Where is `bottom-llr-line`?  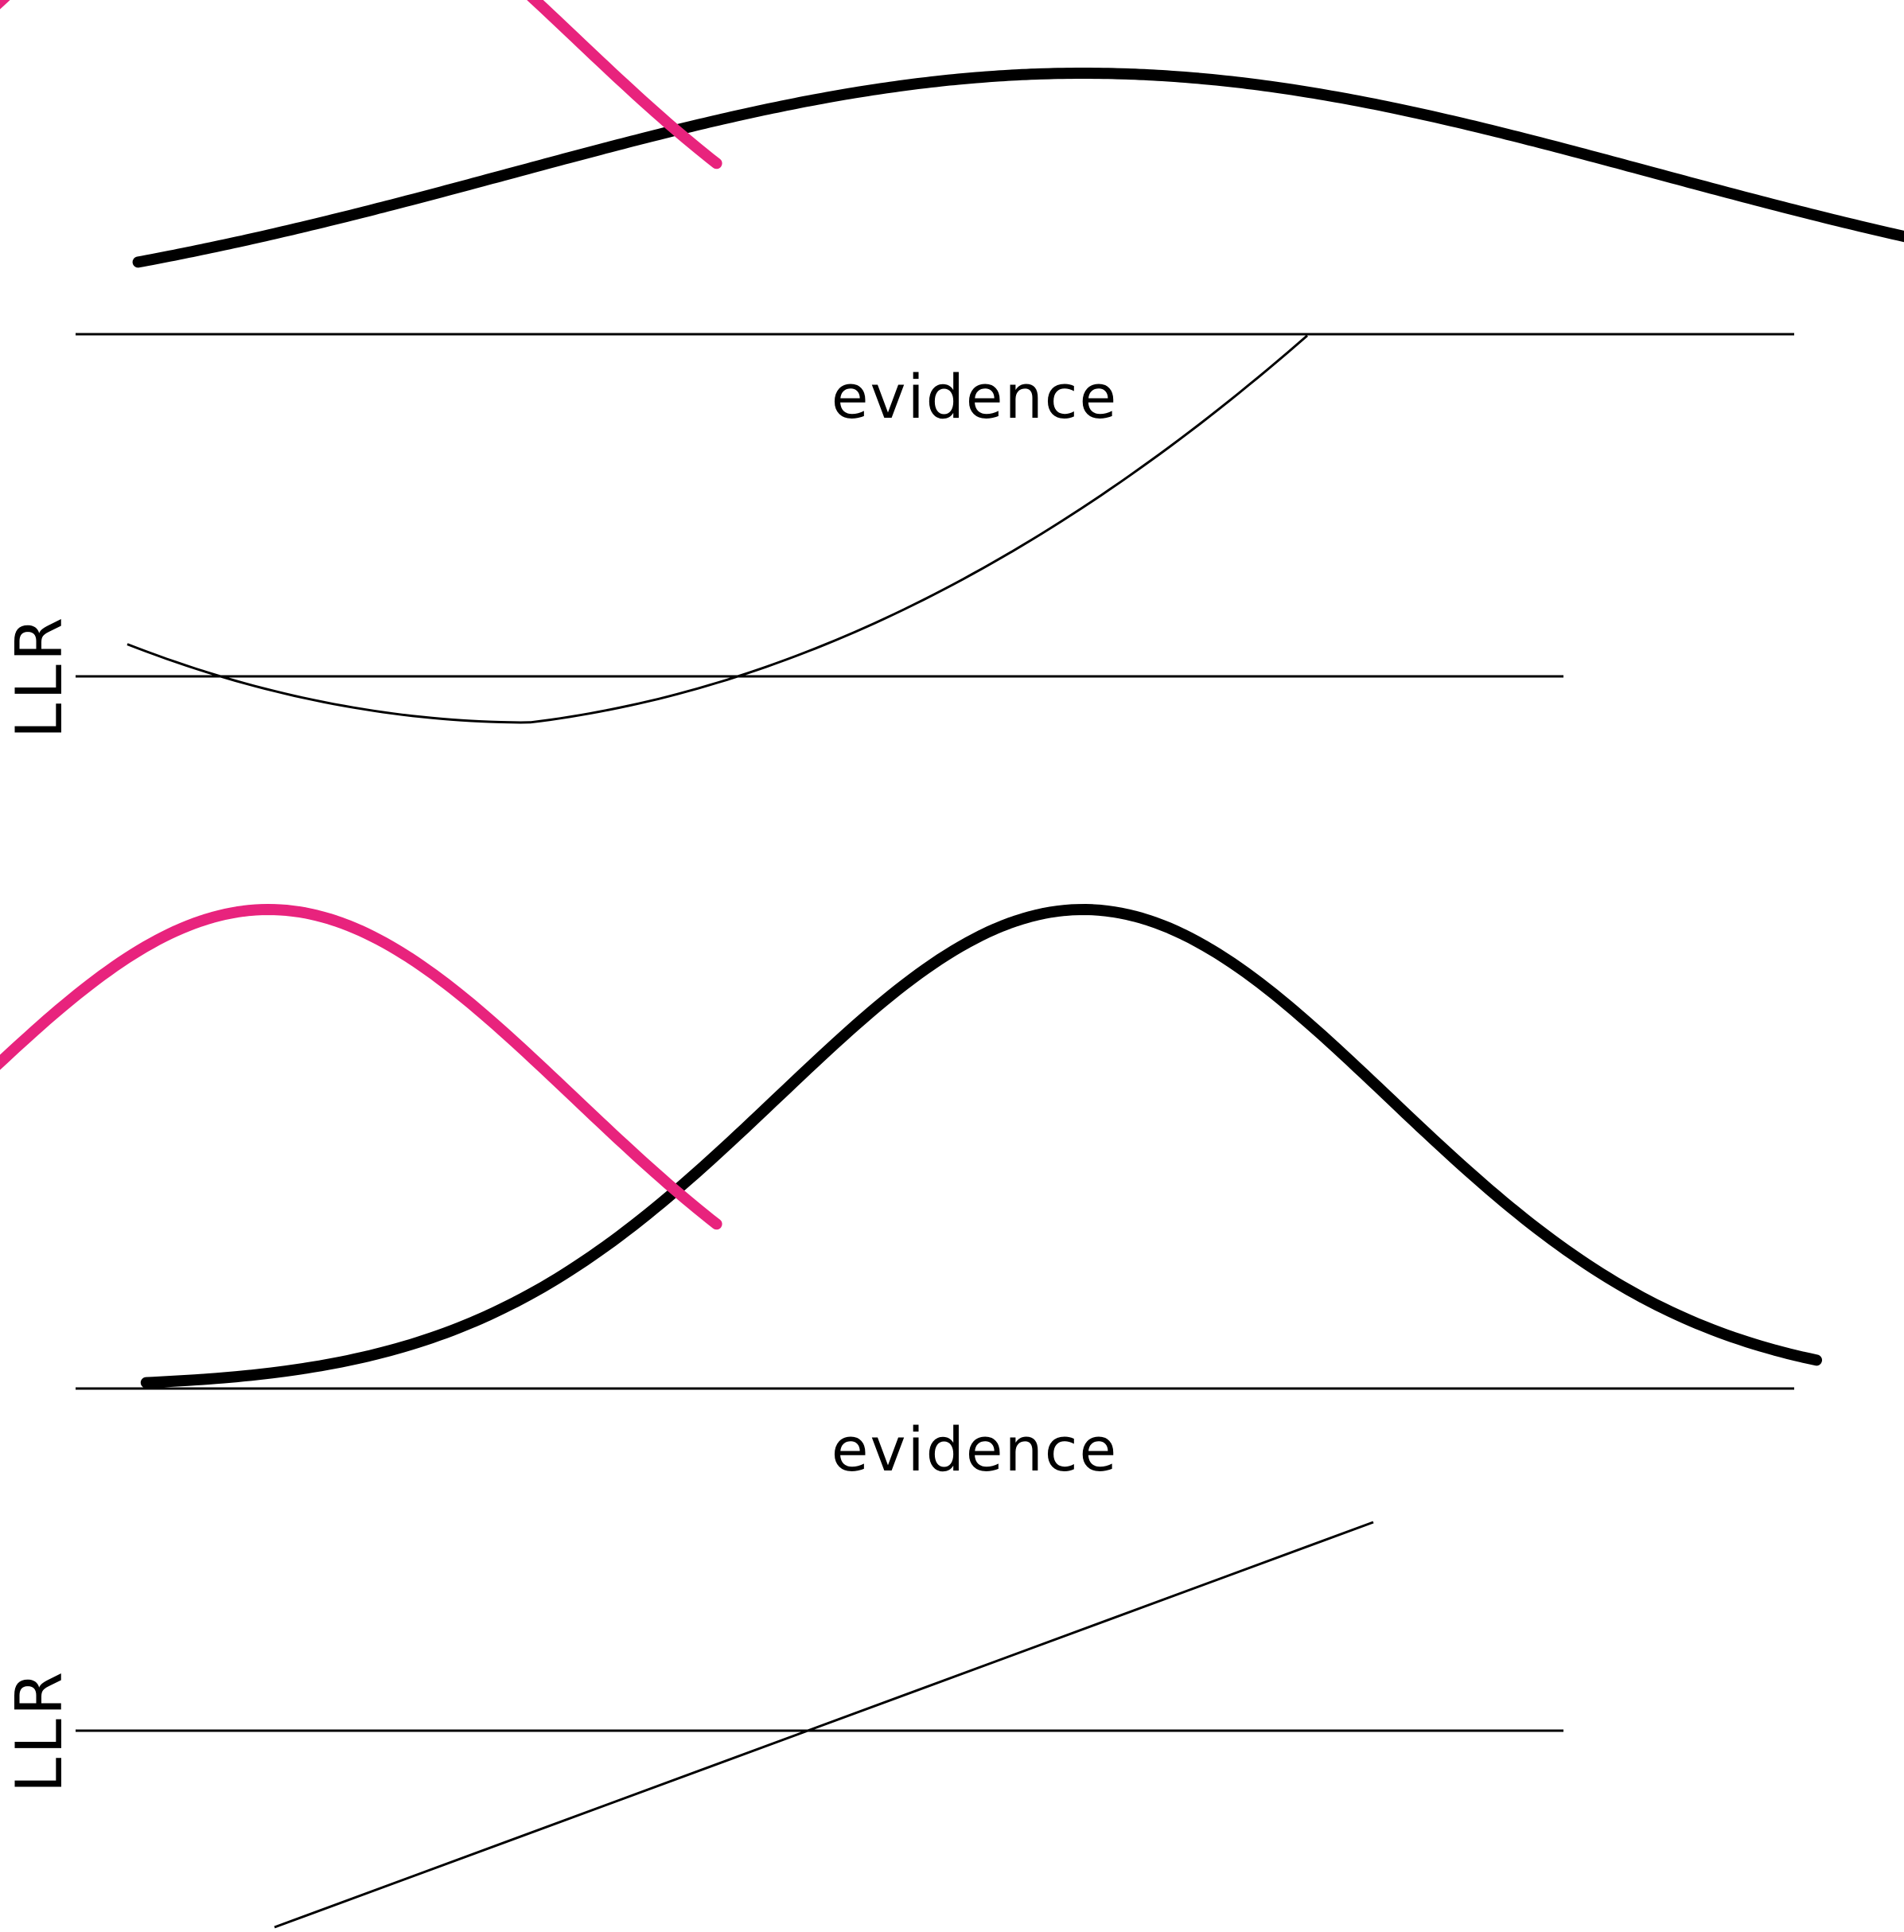
bottom-llr-line is located at coordinates (824, 1725).